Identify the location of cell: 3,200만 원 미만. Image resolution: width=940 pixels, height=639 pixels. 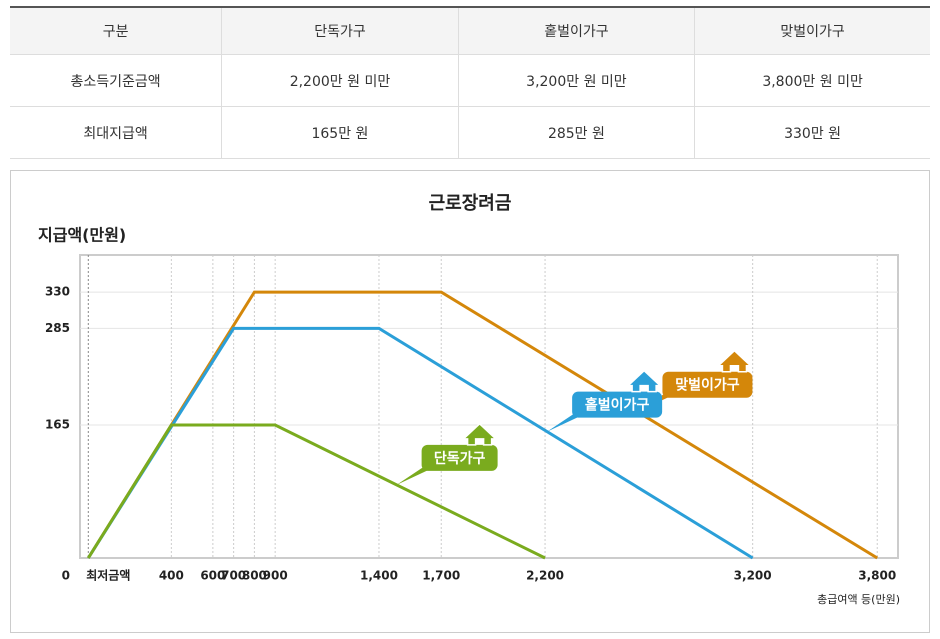
(576, 80).